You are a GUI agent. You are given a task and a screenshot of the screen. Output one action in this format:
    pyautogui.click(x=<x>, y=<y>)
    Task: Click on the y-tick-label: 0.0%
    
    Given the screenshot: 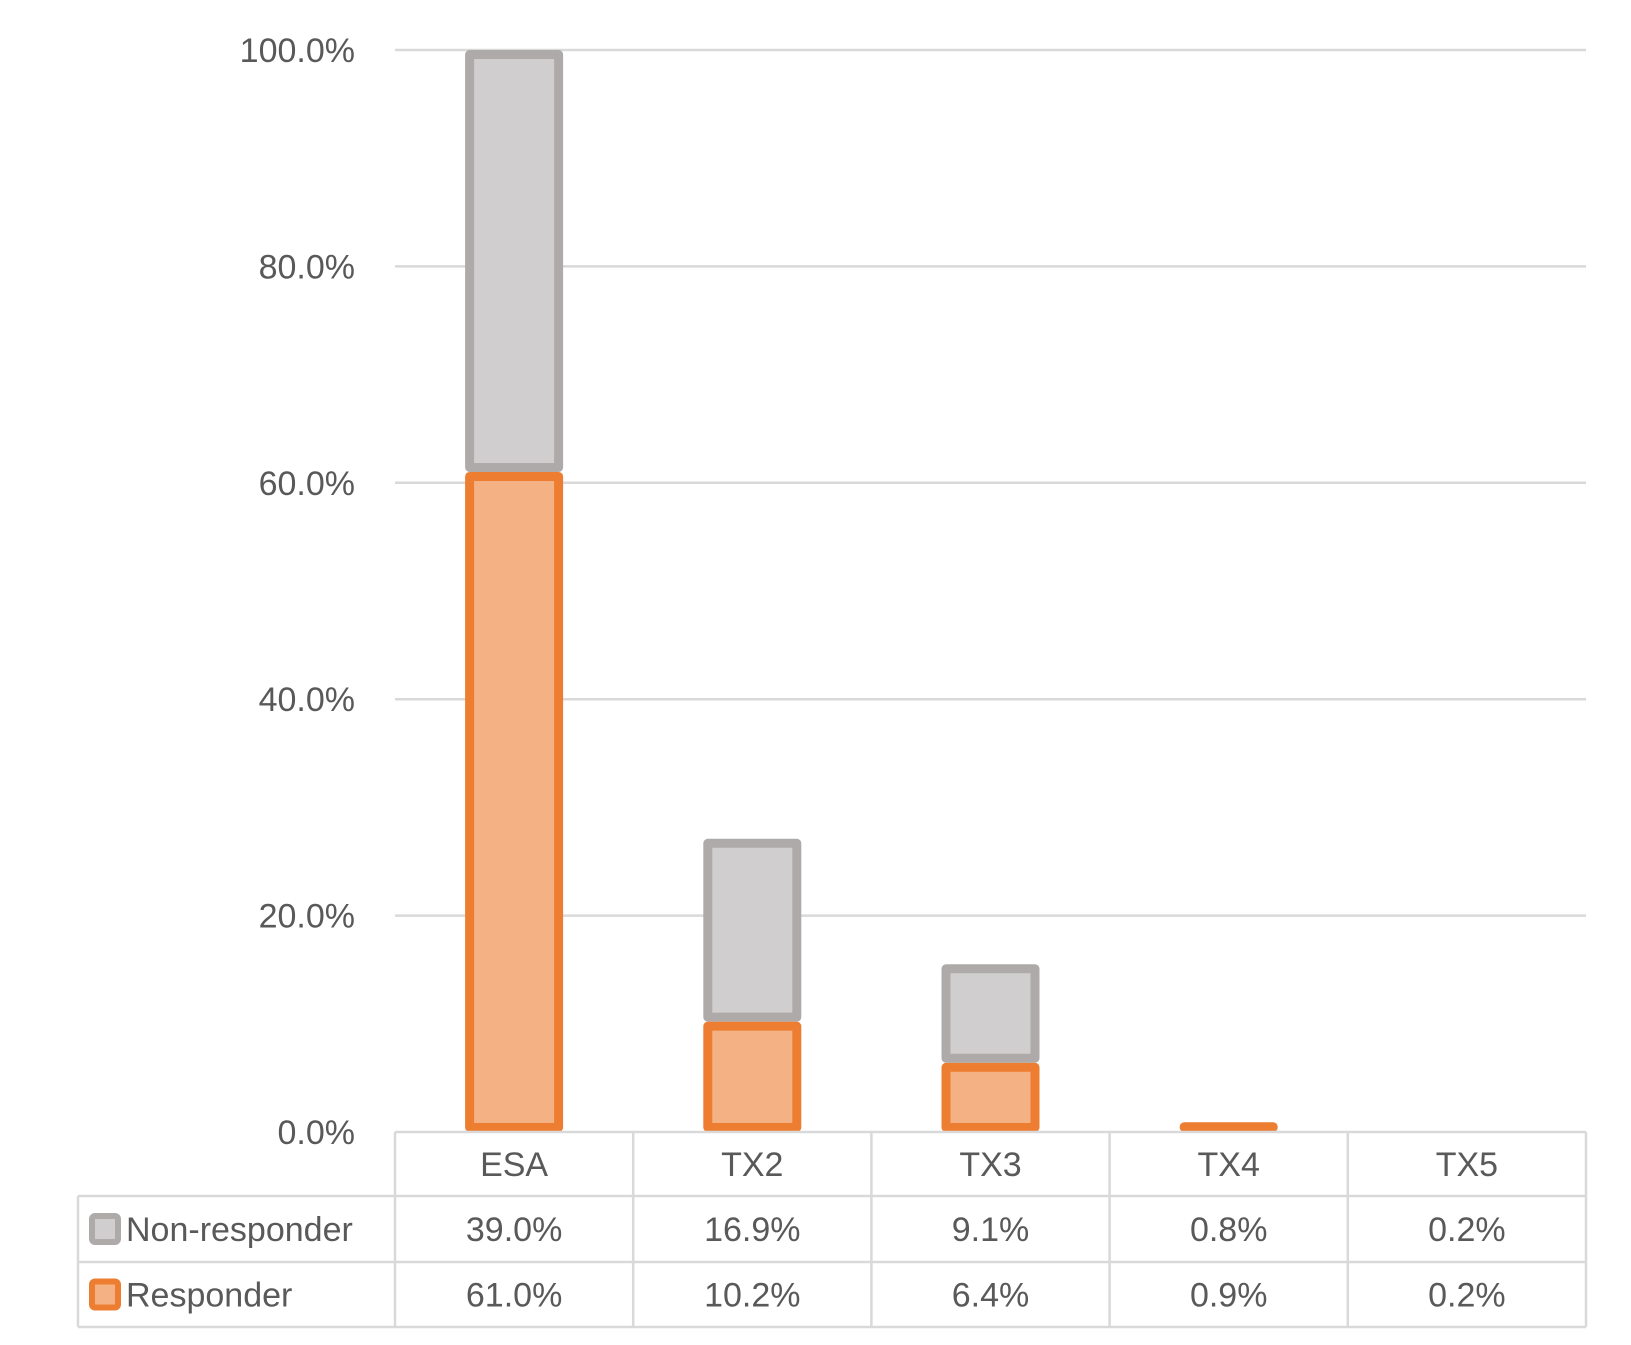 What is the action you would take?
    pyautogui.click(x=317, y=1133)
    